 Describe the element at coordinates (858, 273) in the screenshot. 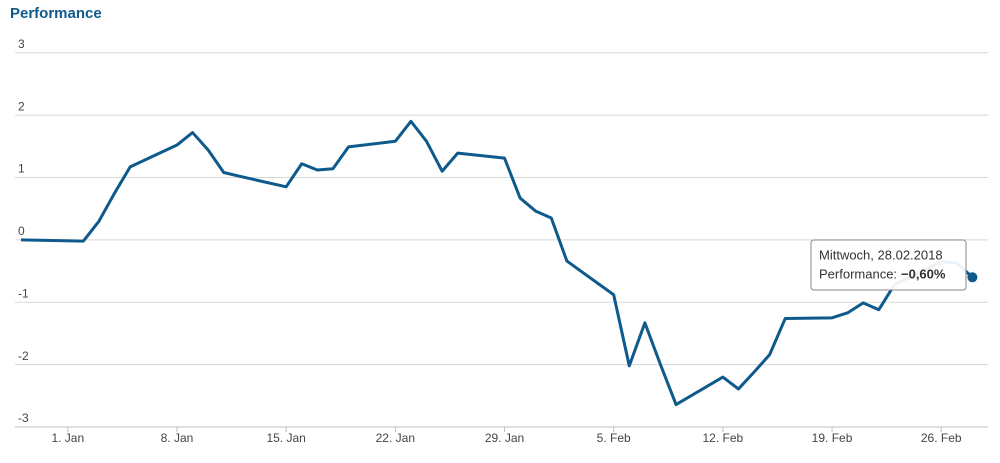

I see `tooltip-label: Performance:` at that location.